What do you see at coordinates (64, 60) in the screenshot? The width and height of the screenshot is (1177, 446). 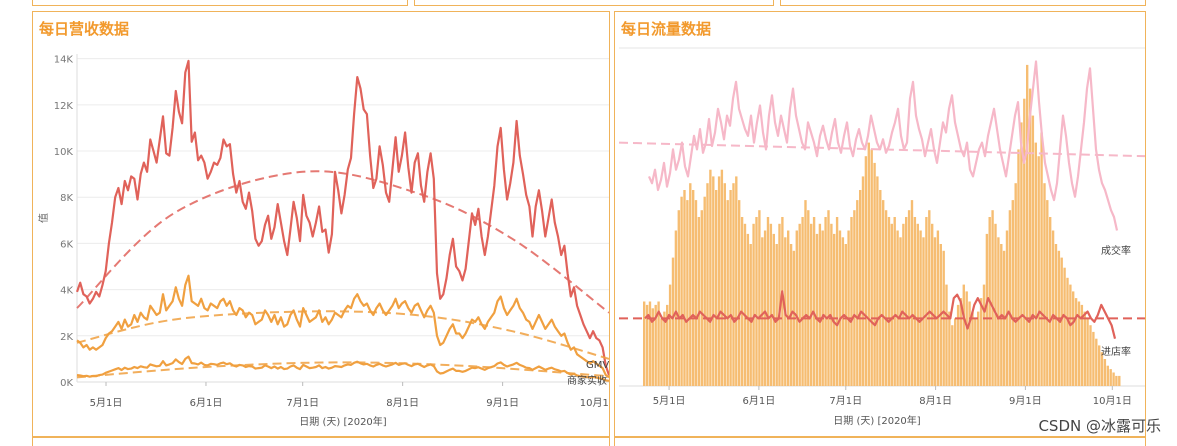 I see `y-tick-label: 14K` at bounding box center [64, 60].